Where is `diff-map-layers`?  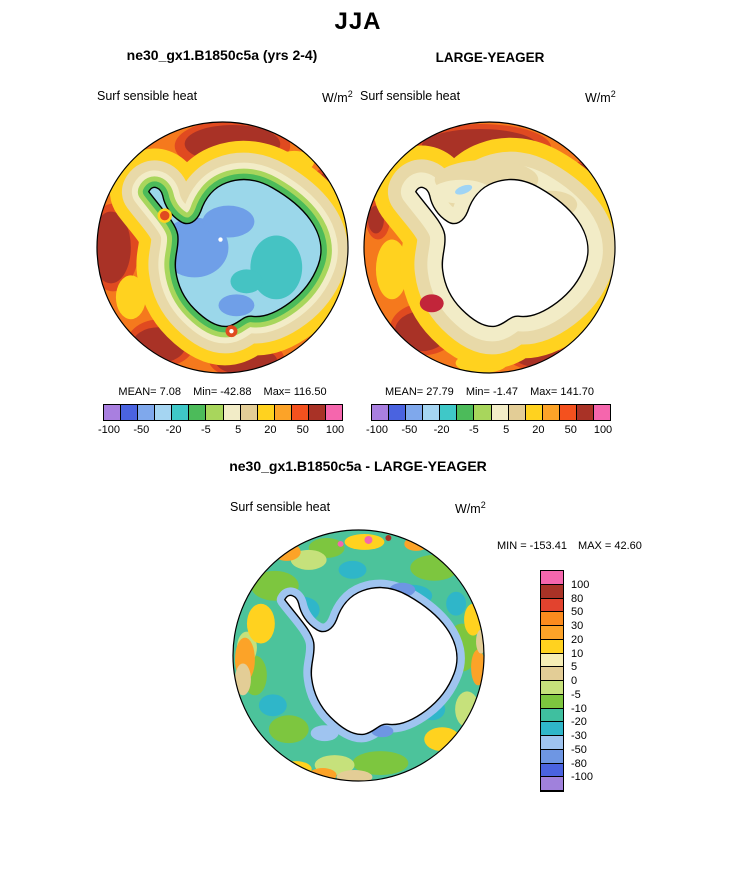
diff-map-layers is located at coordinates (358, 655).